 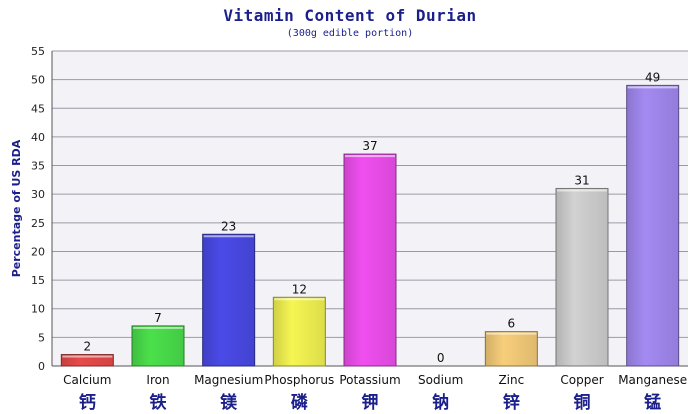 I want to click on x-tick-label: Magnesium, so click(x=228, y=380).